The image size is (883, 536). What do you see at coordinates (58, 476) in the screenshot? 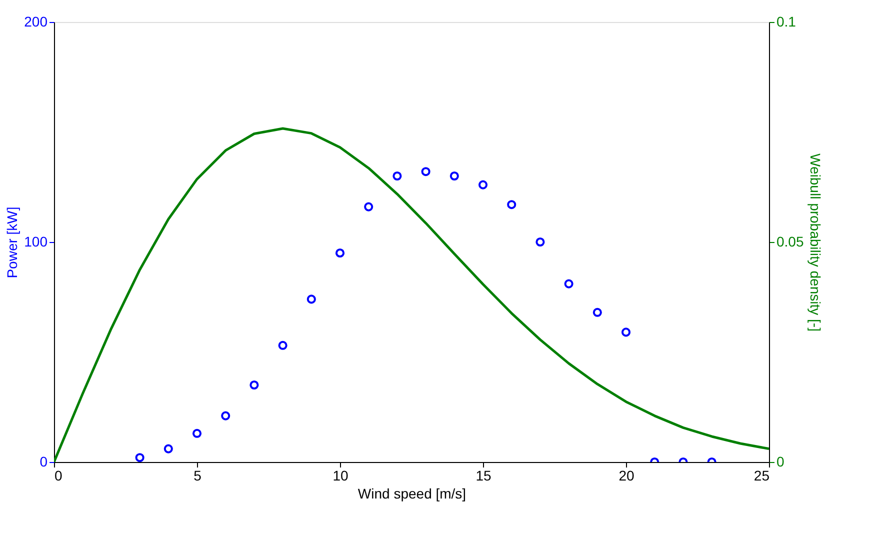
I see `x-tick-label: 0` at bounding box center [58, 476].